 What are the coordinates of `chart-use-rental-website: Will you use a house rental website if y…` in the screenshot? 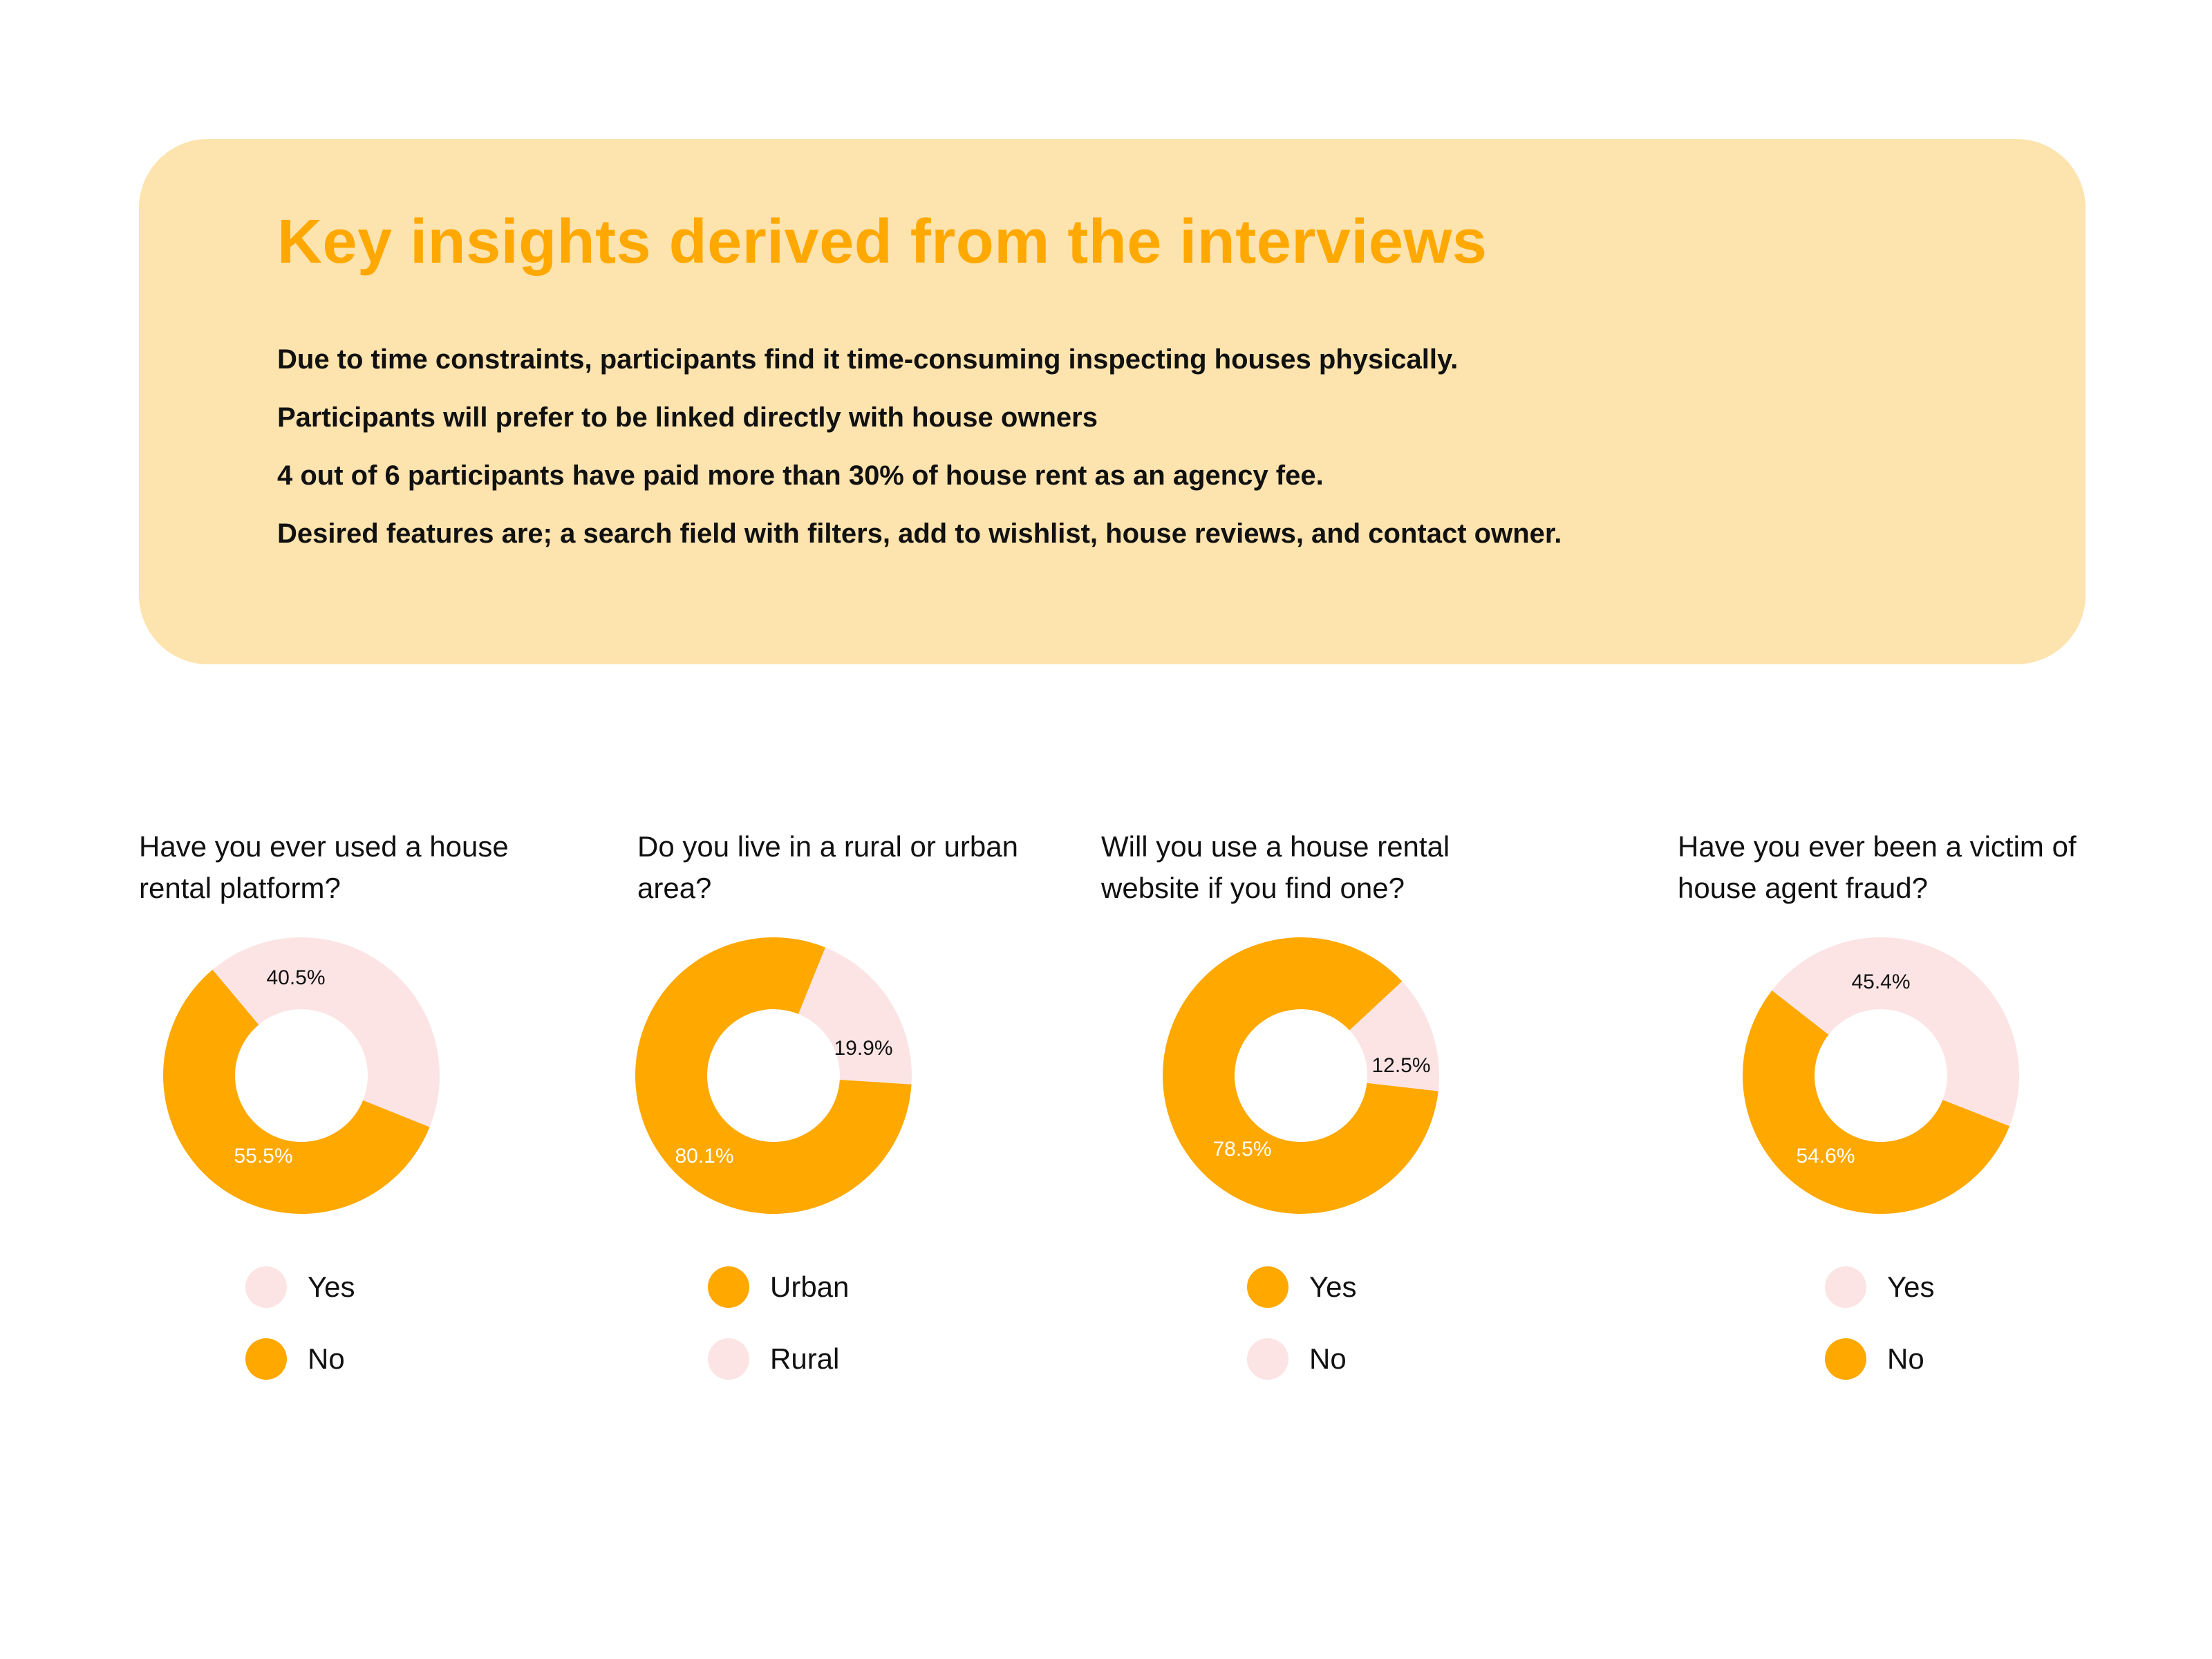 It's located at (1323, 868).